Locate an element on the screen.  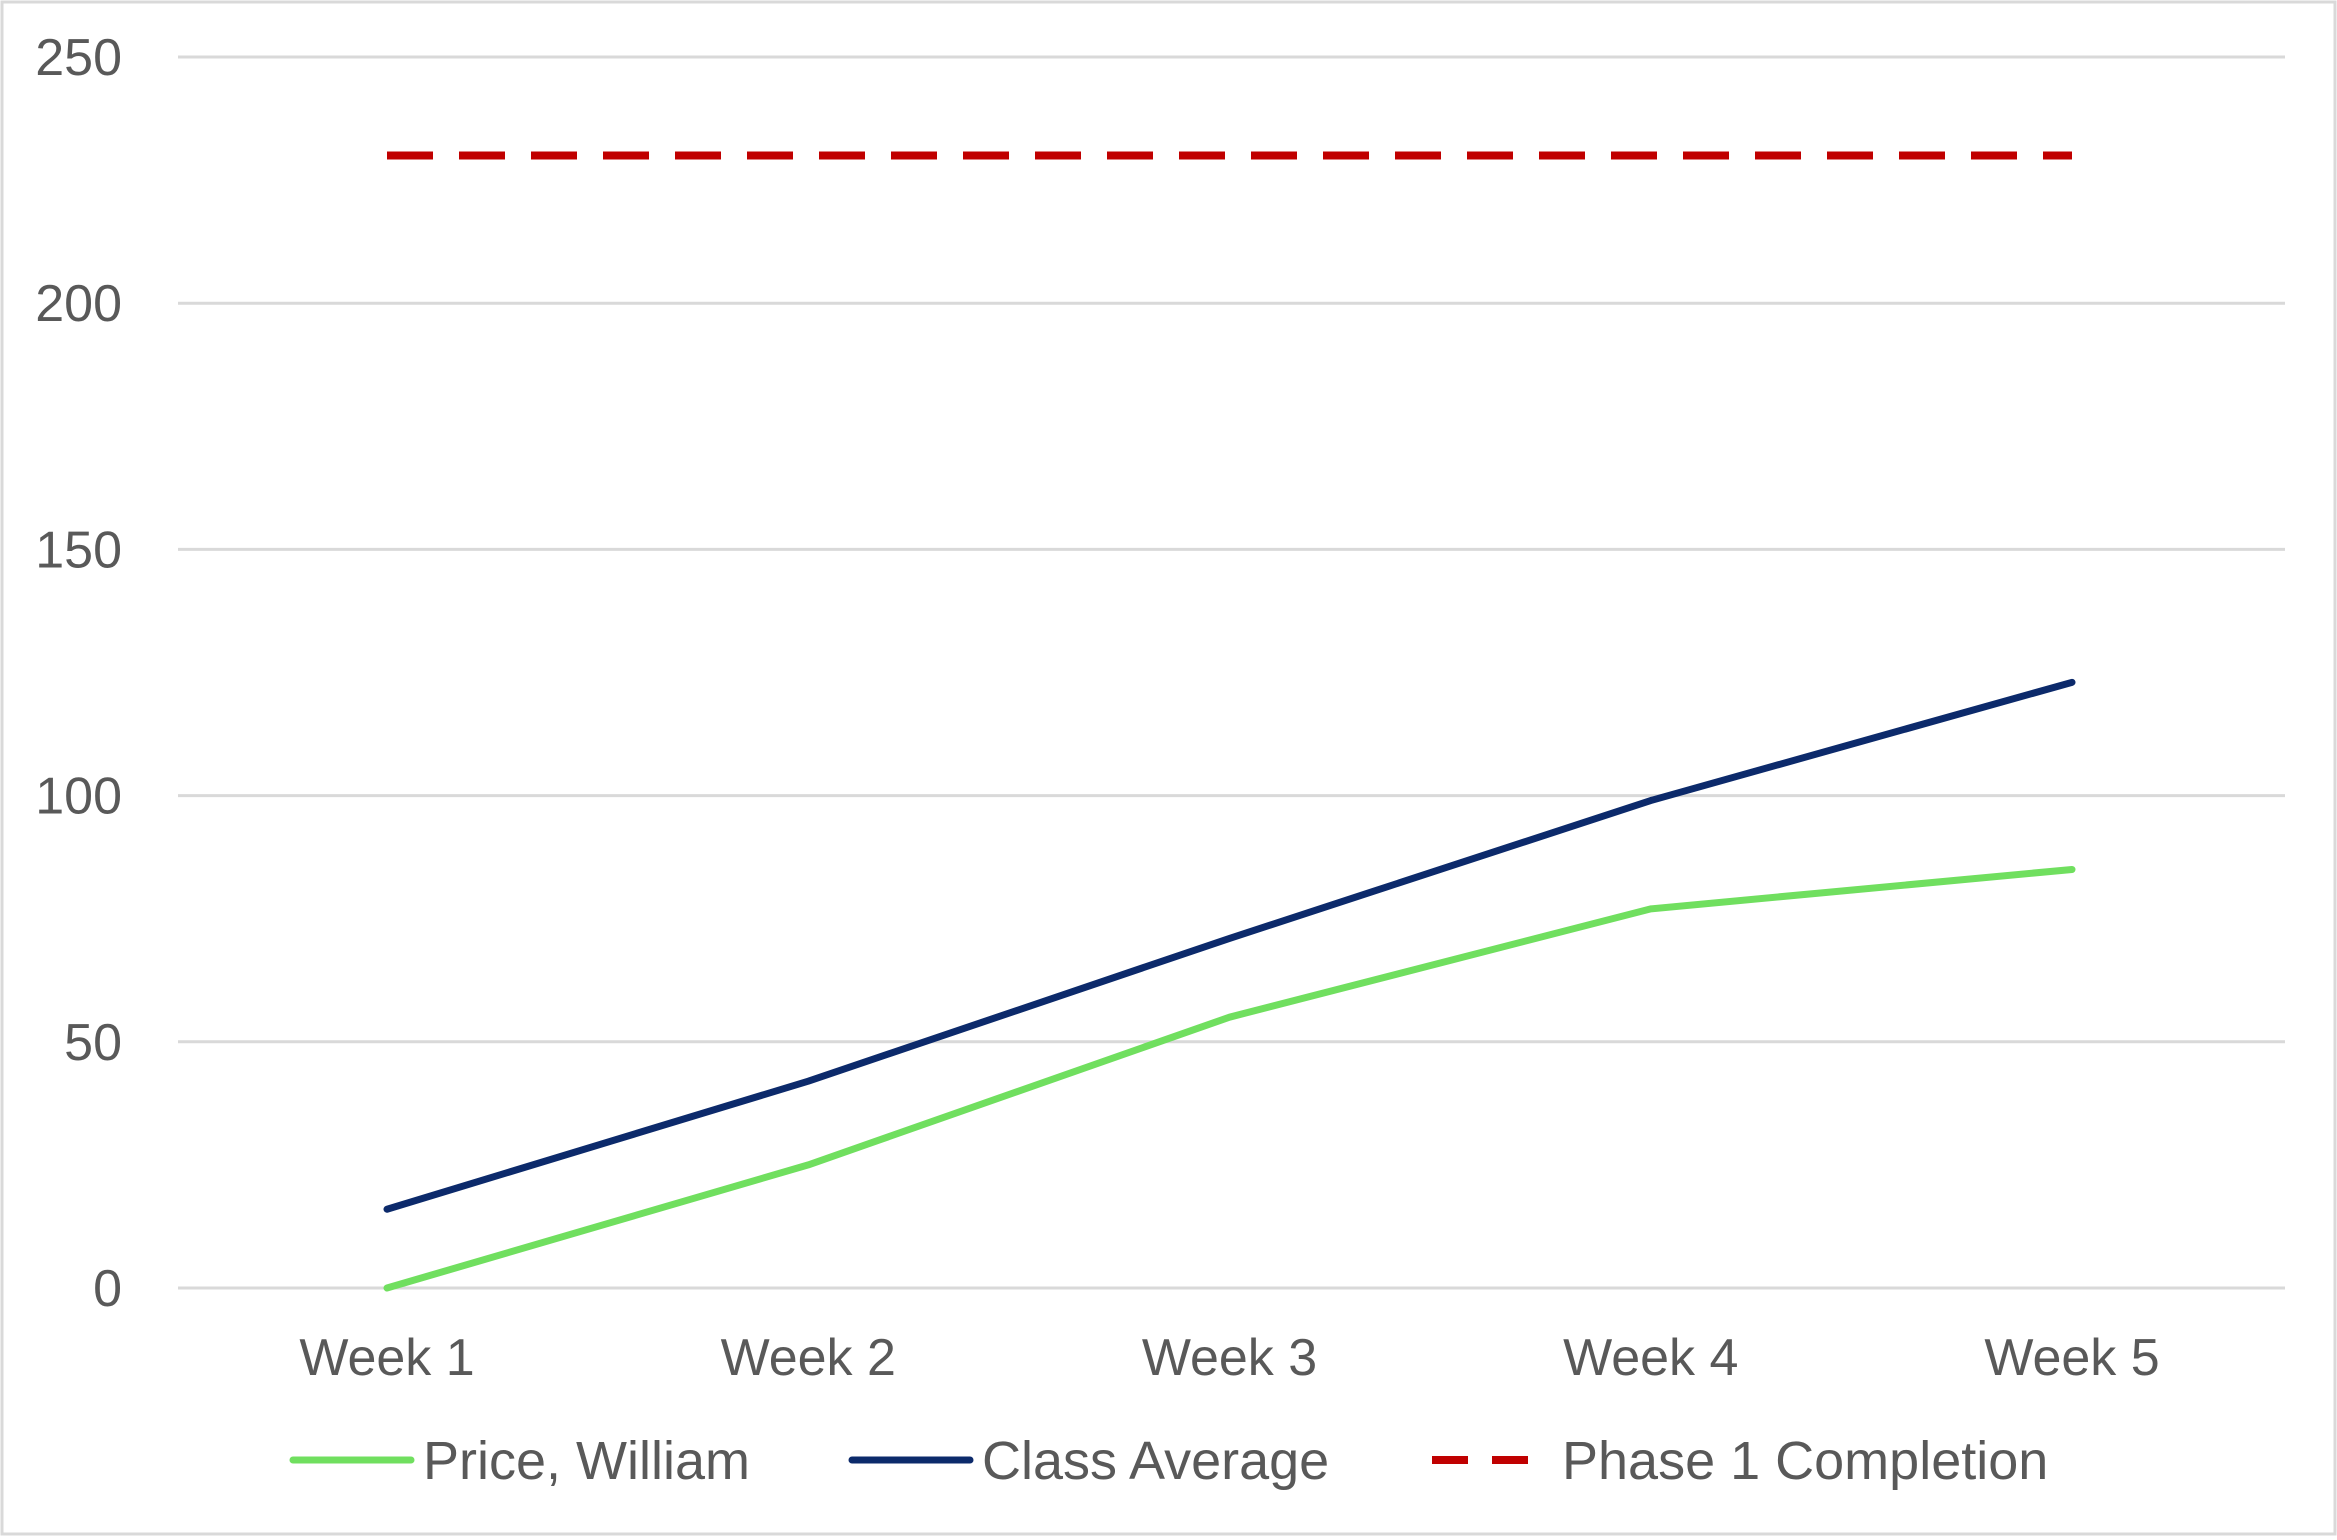
x-tick-label: Week 3 is located at coordinates (1229, 1358).